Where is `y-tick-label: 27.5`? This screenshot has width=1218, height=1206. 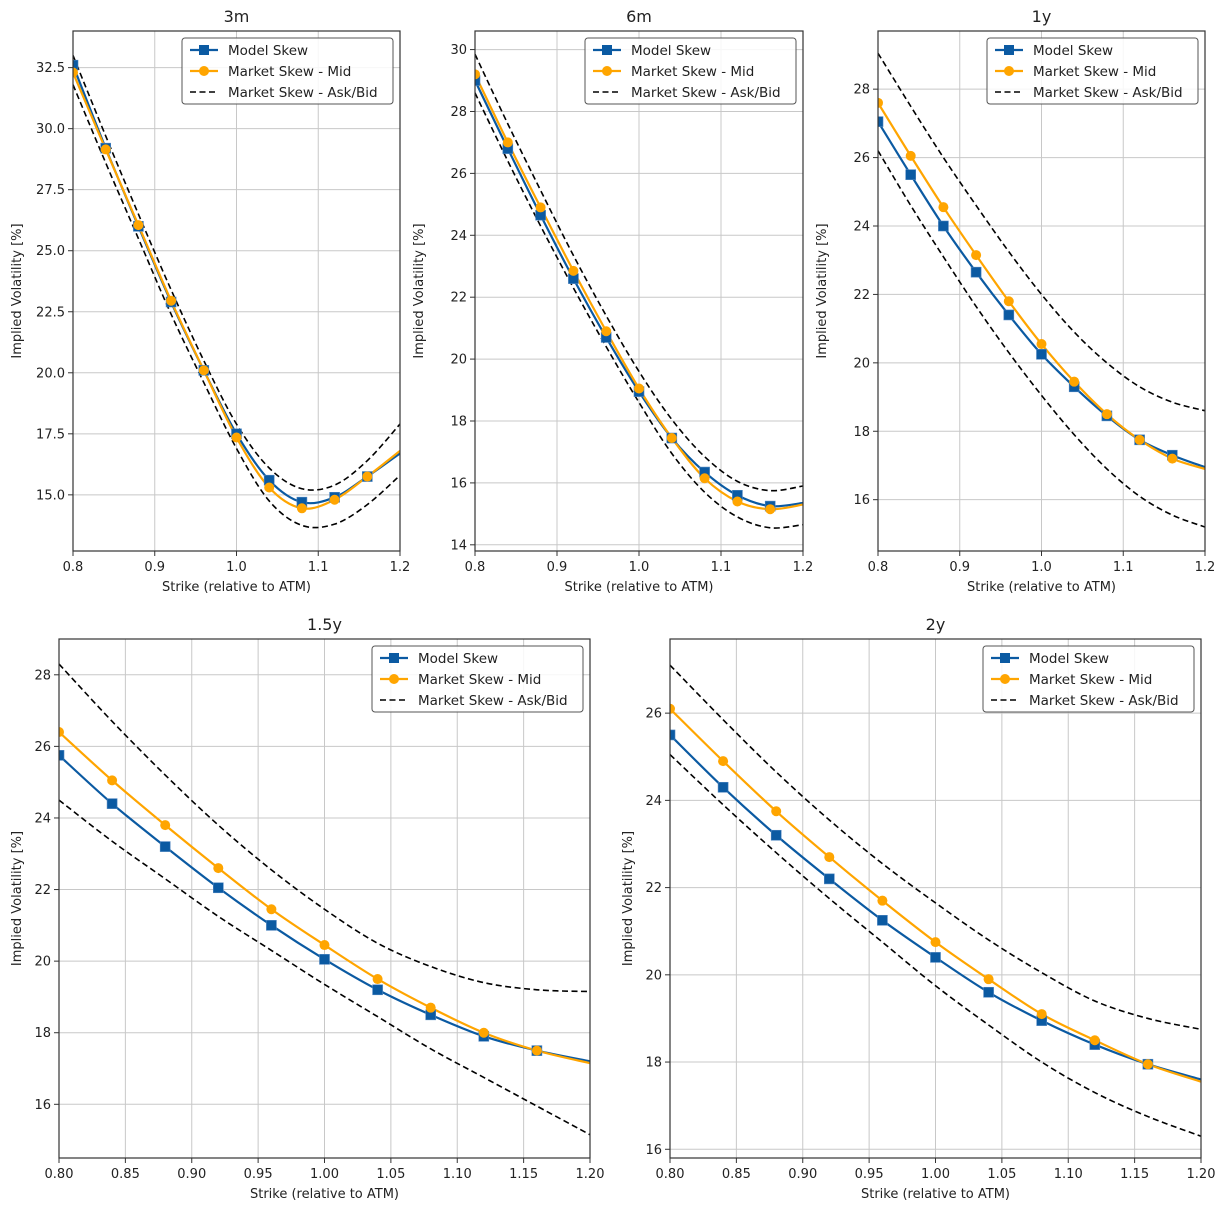
y-tick-label: 27.5 is located at coordinates (50, 190).